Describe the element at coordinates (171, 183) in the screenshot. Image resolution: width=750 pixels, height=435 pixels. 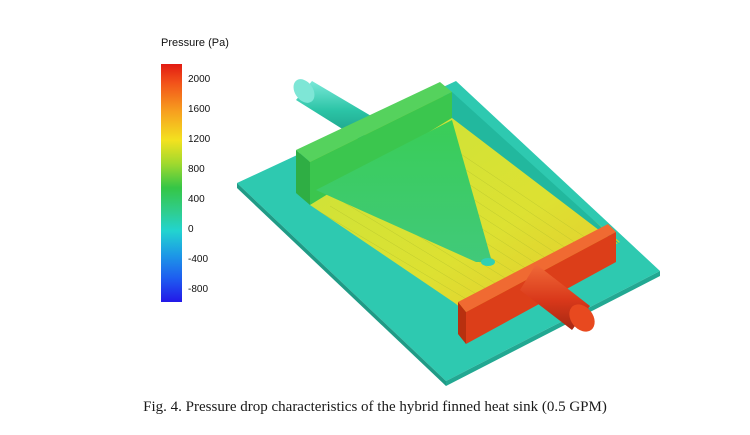
I see `pressure-colorbar` at that location.